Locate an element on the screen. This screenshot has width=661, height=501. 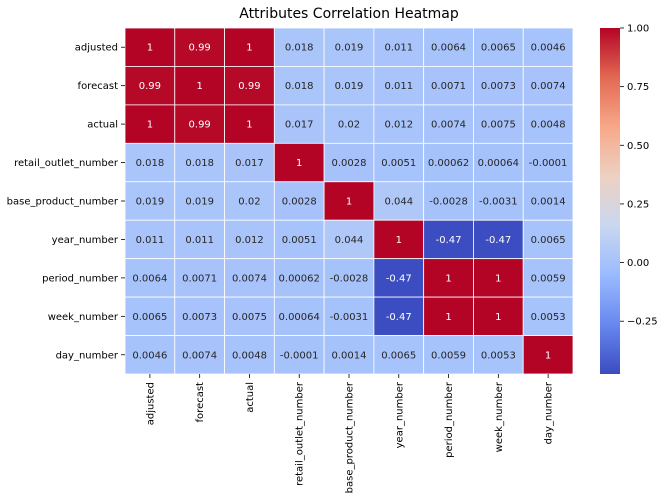
cell-value-label: 0.0053 is located at coordinates (498, 355).